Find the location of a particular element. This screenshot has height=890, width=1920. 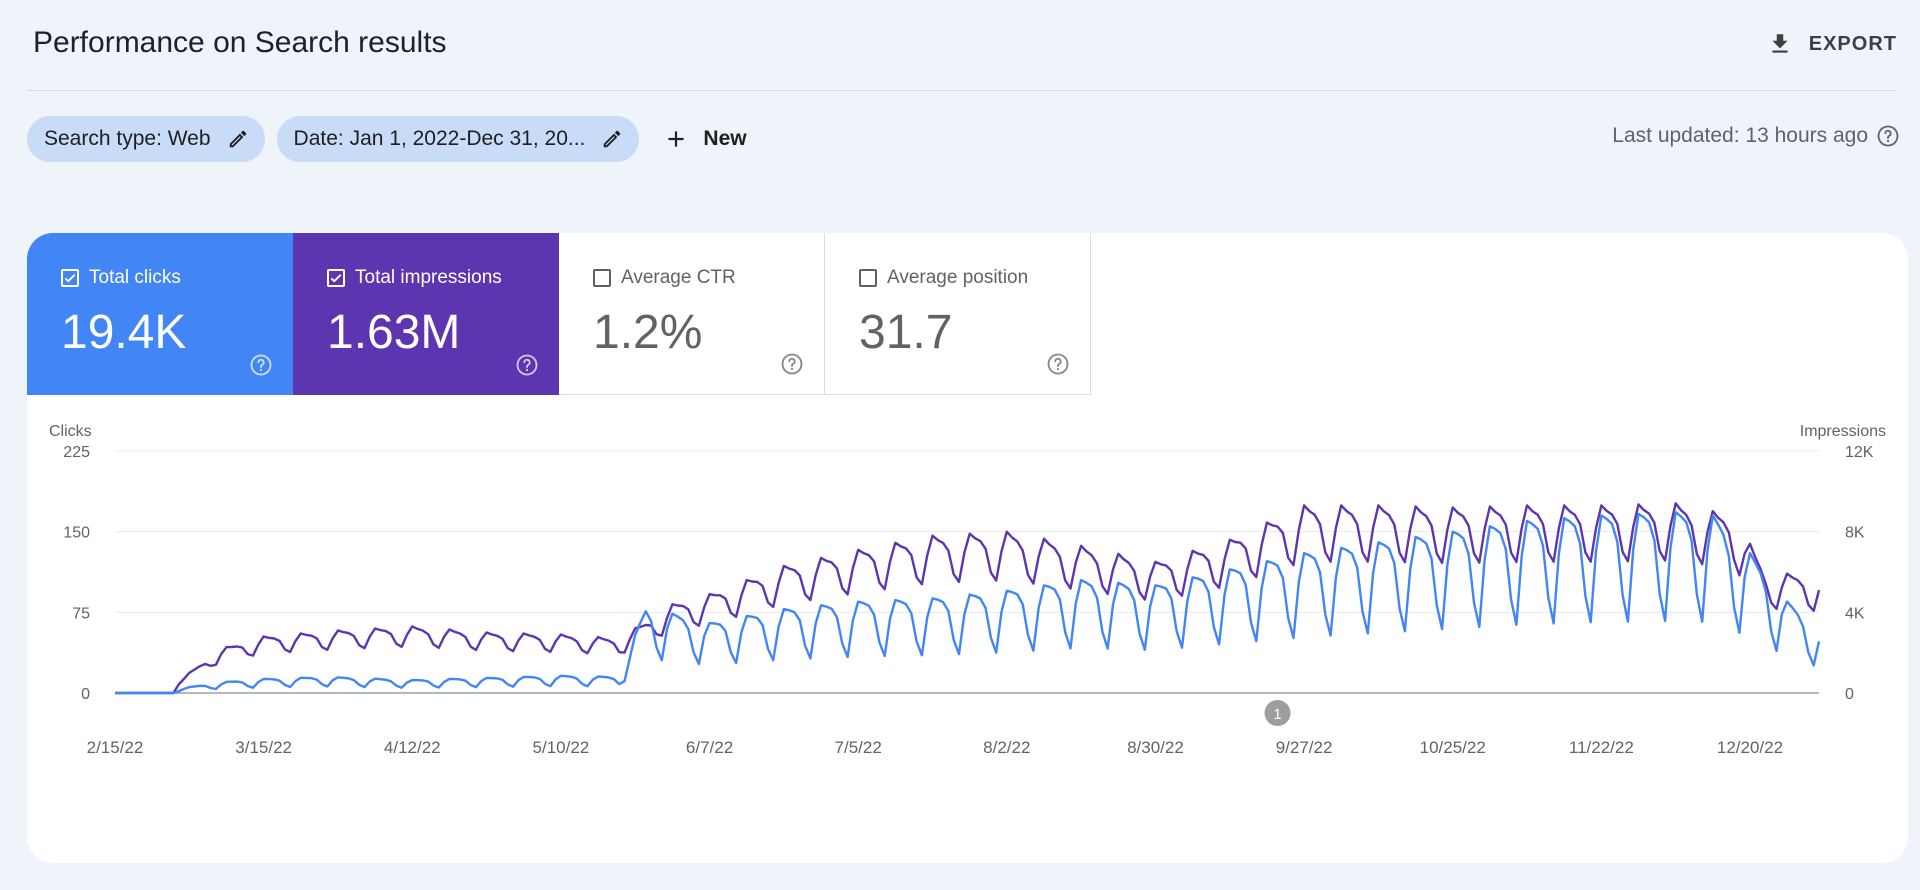

metric-tile-total-clicks: Total clicks 19.4K is located at coordinates (160, 314).